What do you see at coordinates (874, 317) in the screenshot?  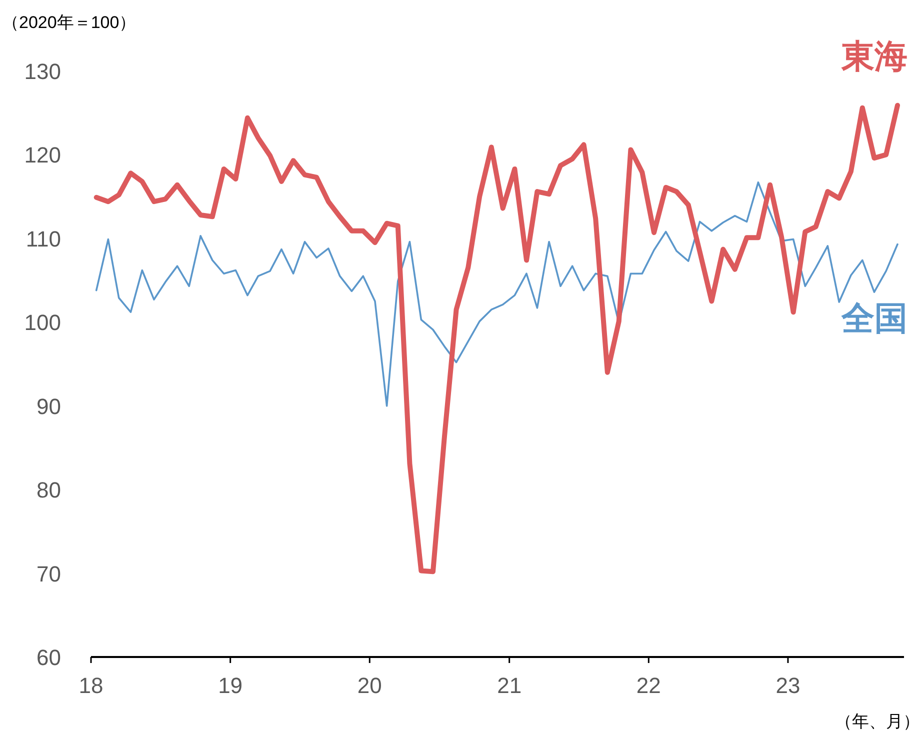 I see `series-label: 全国` at bounding box center [874, 317].